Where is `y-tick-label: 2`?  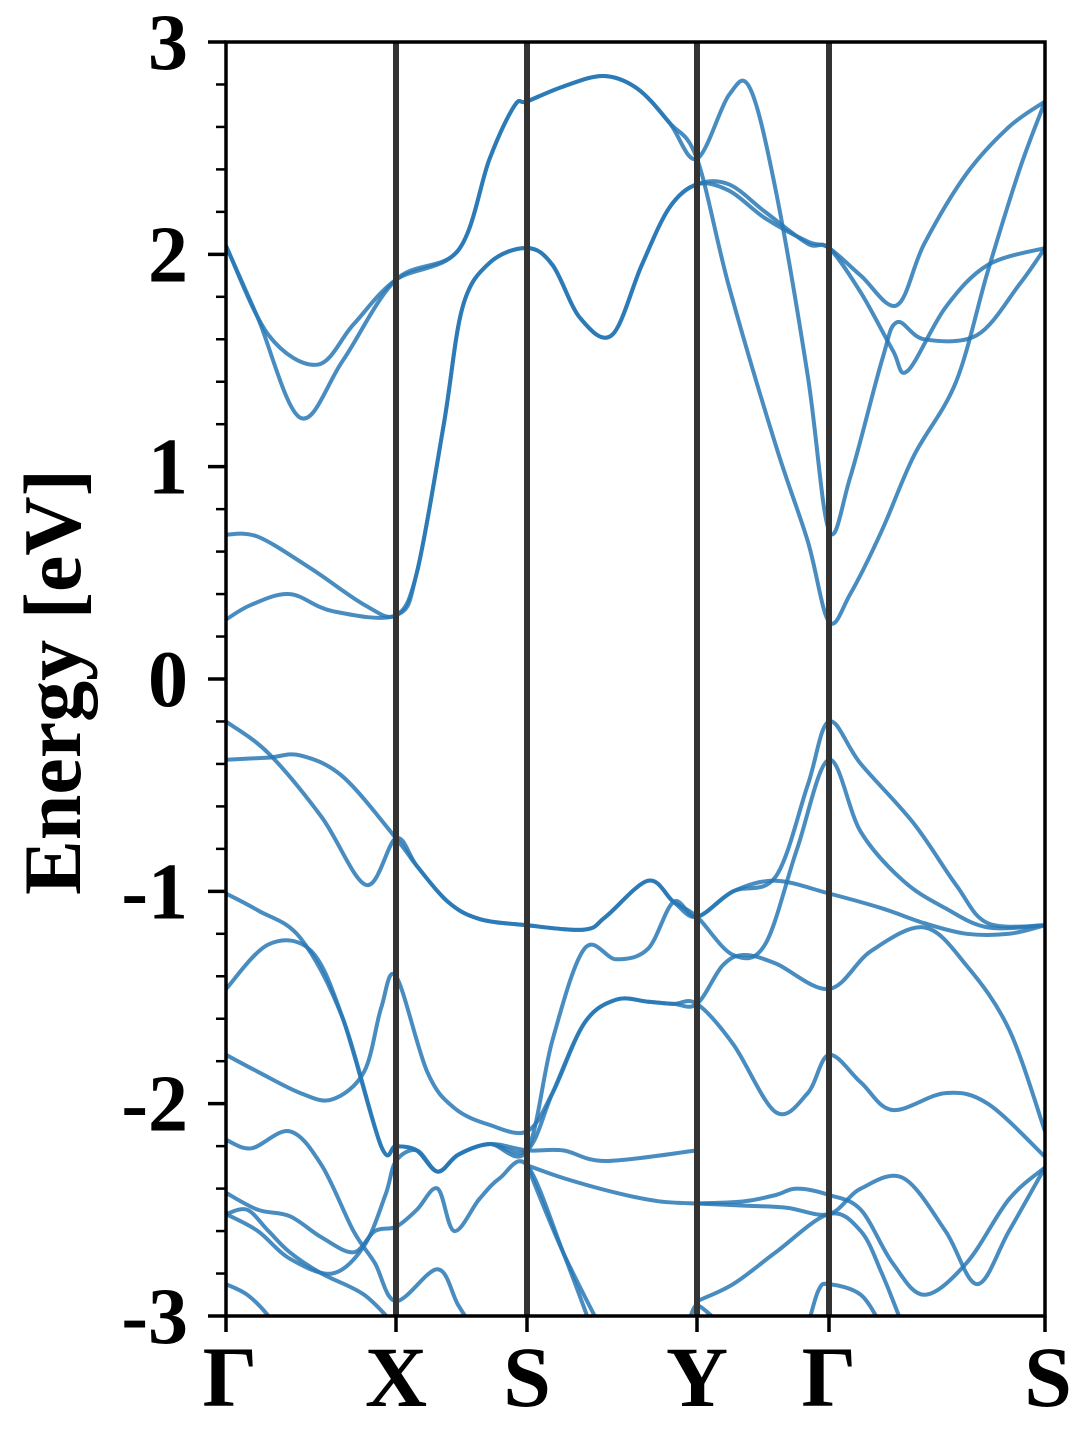 y-tick-label: 2 is located at coordinates (168, 255).